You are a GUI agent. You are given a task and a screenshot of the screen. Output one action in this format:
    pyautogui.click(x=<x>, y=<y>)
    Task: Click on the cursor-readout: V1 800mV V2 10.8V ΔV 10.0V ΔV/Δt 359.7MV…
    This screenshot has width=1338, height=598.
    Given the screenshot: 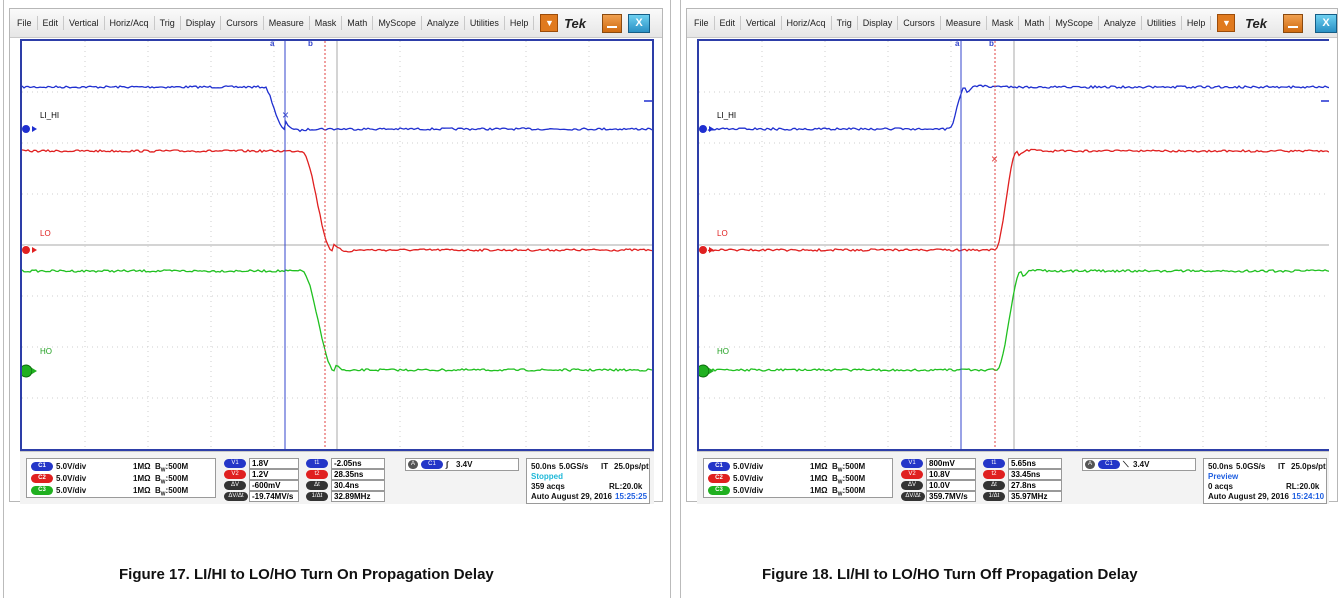 What is the action you would take?
    pyautogui.click(x=987, y=480)
    